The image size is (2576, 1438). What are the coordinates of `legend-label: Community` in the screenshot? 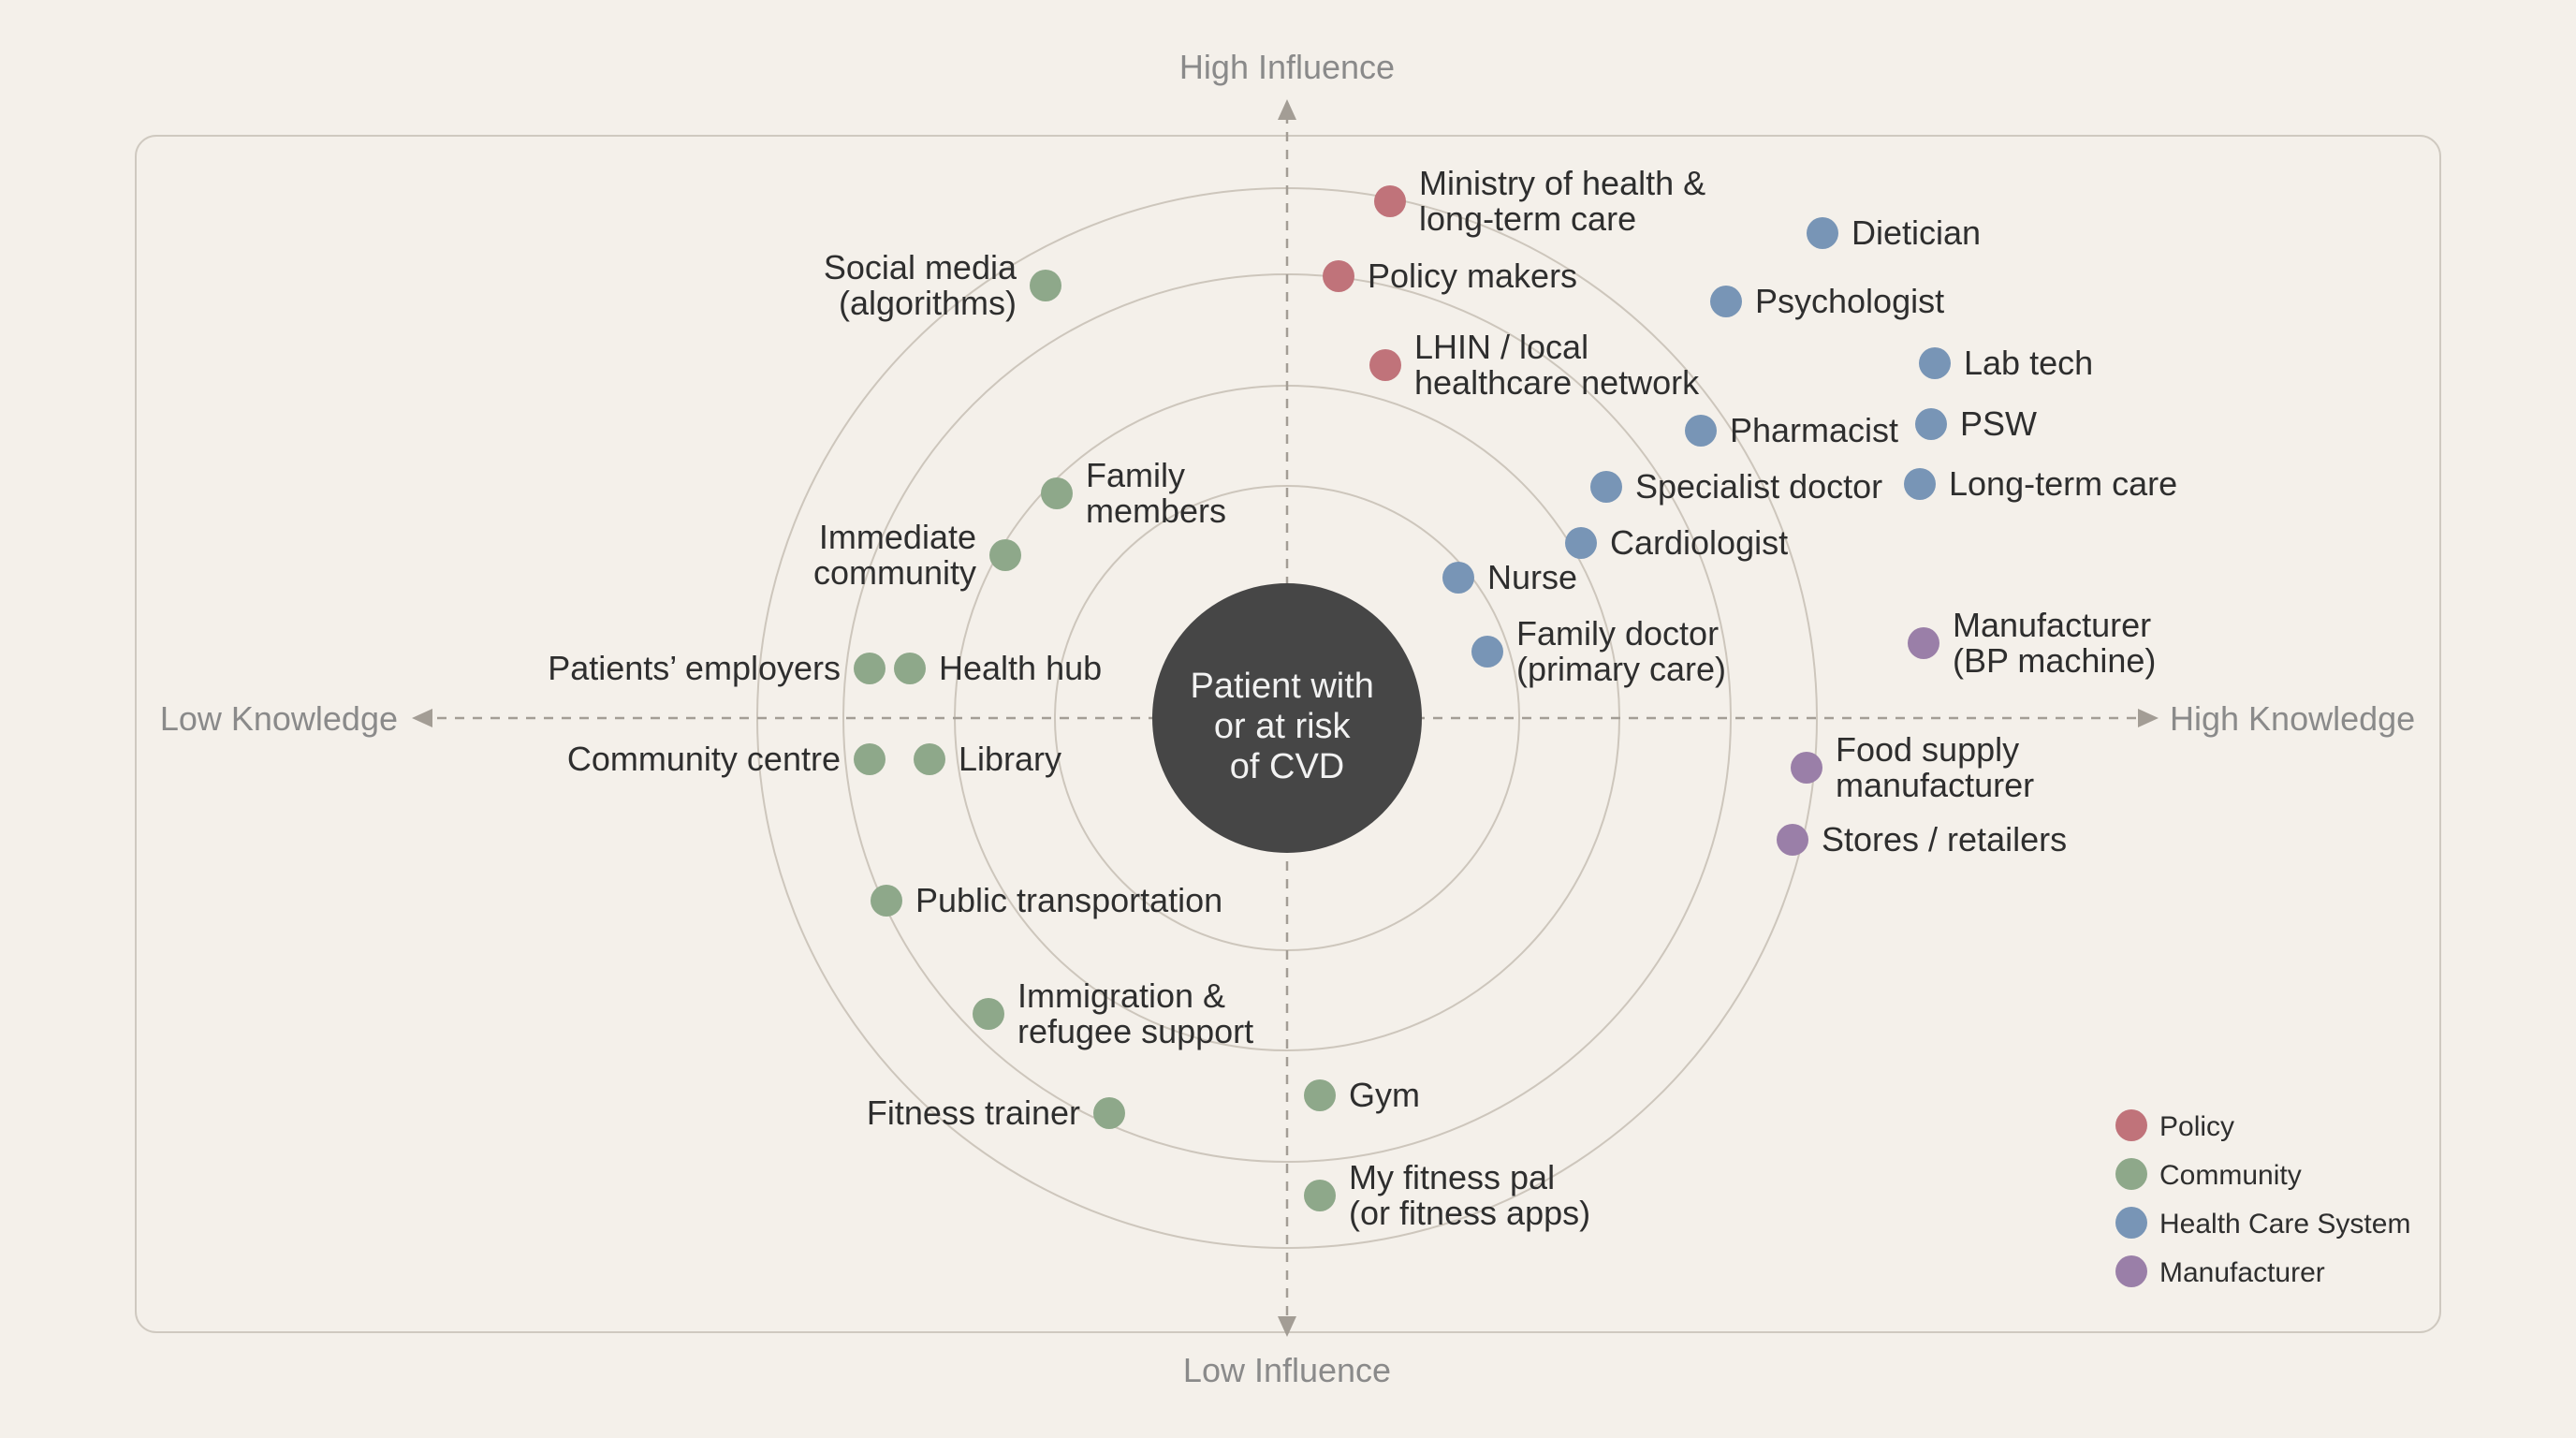 It's located at (2230, 1175).